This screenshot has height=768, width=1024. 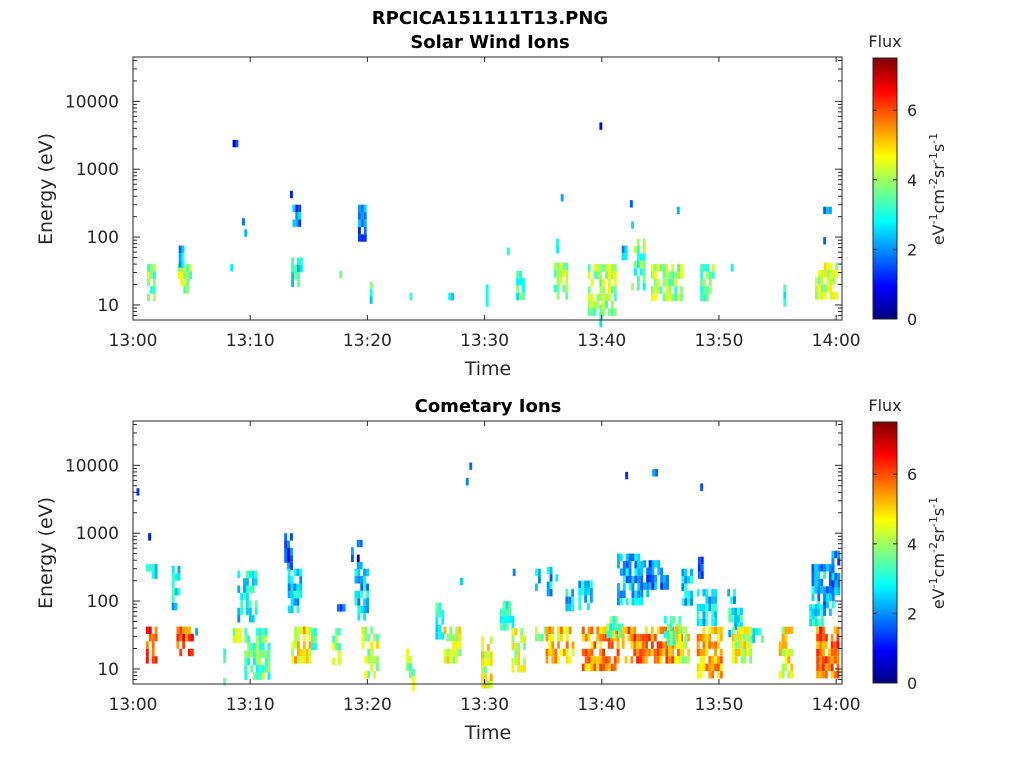 I want to click on y-tick-label: 10000, so click(x=92, y=102).